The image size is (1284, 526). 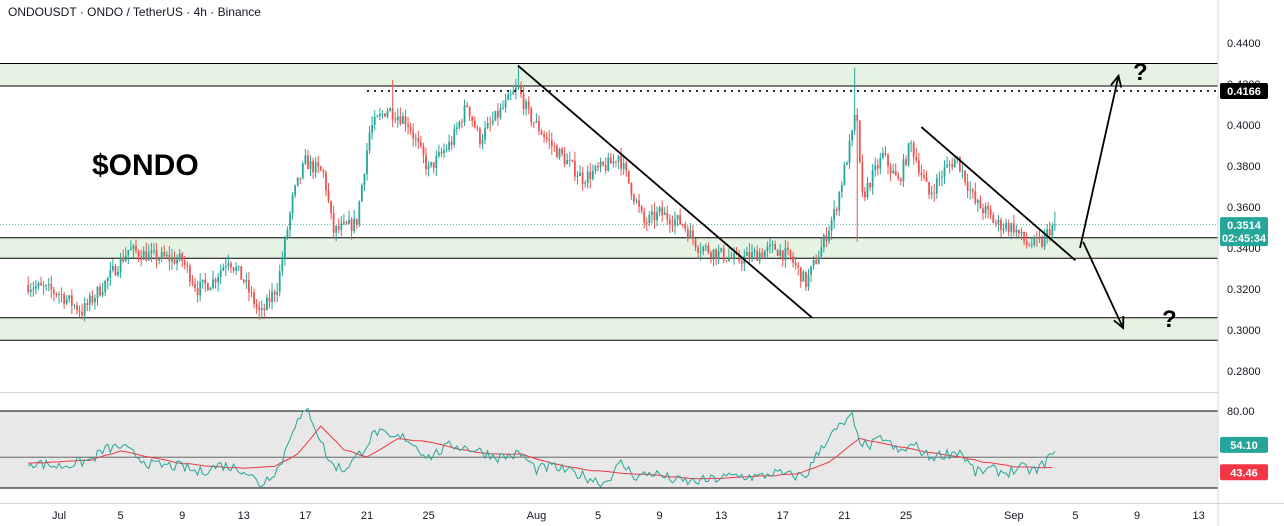 What do you see at coordinates (541, 447) in the screenshot?
I see `rsi-line` at bounding box center [541, 447].